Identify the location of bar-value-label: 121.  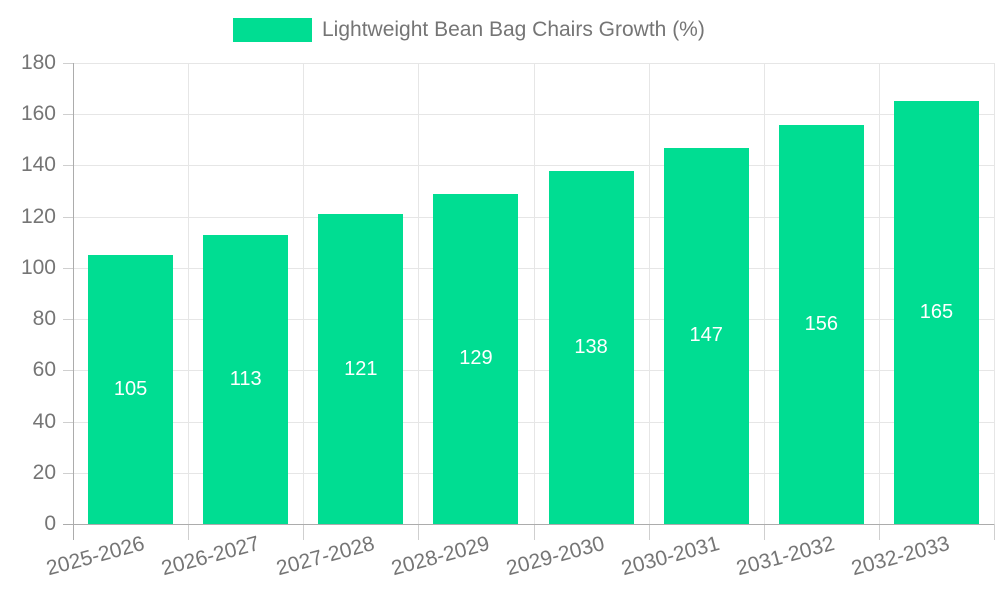
(361, 368).